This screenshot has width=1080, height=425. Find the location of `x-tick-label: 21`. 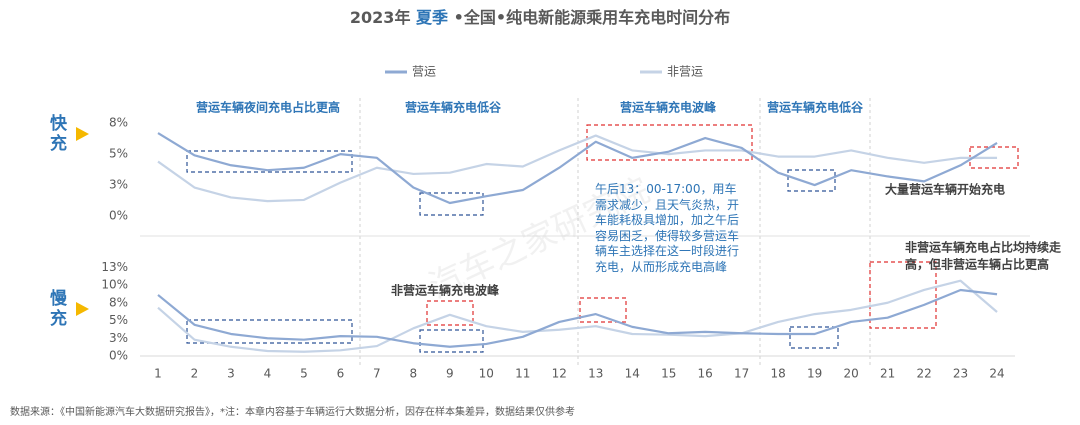

x-tick-label: 21 is located at coordinates (887, 374).